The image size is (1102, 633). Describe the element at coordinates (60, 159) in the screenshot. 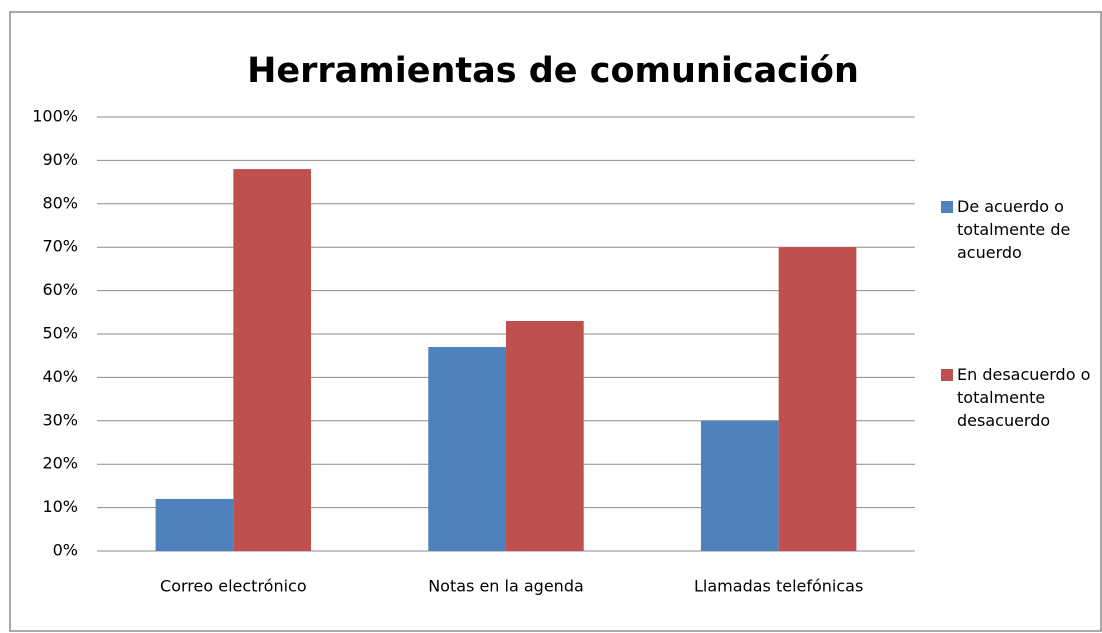

I see `y-tick-label: 90%` at that location.